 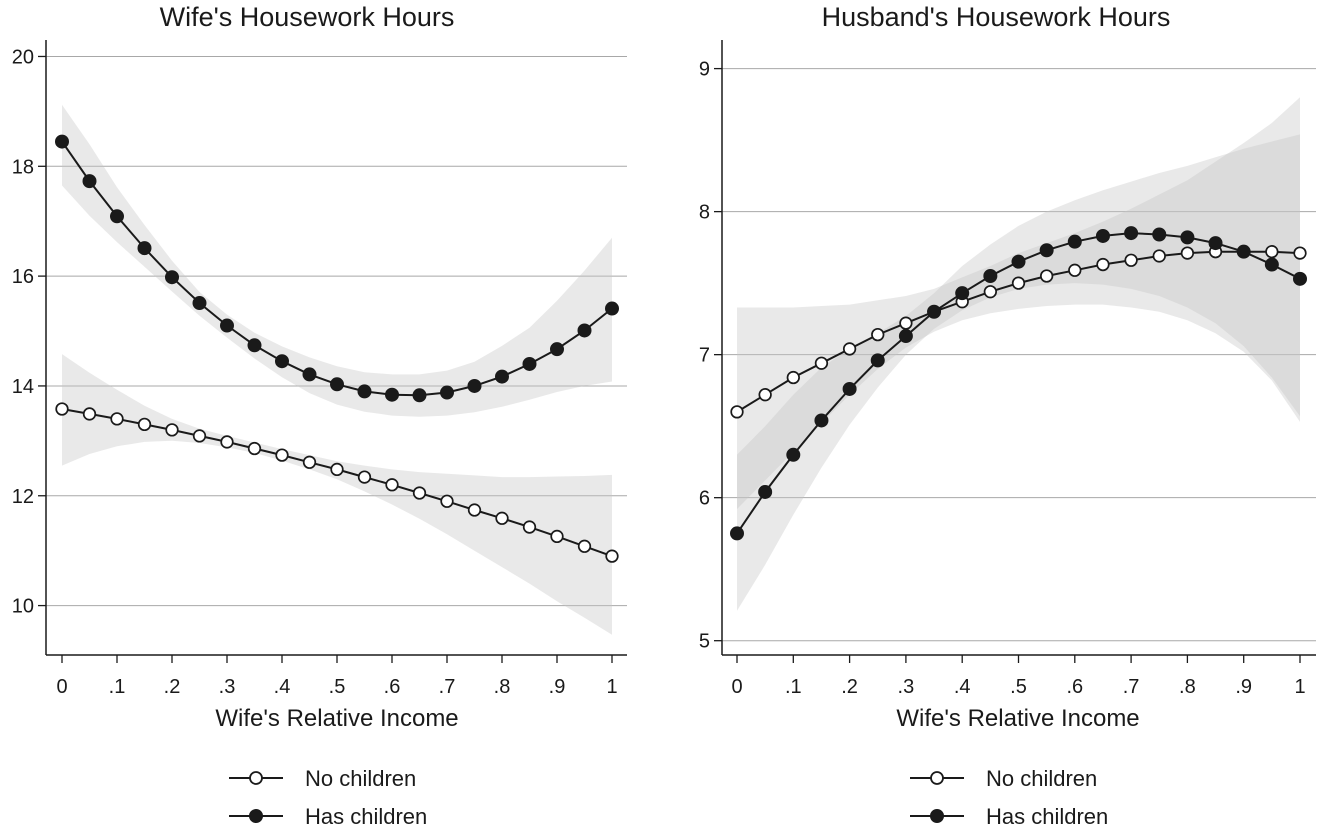 What do you see at coordinates (307, 17) in the screenshot?
I see `wife-panel-title: Wife's Housework Hours` at bounding box center [307, 17].